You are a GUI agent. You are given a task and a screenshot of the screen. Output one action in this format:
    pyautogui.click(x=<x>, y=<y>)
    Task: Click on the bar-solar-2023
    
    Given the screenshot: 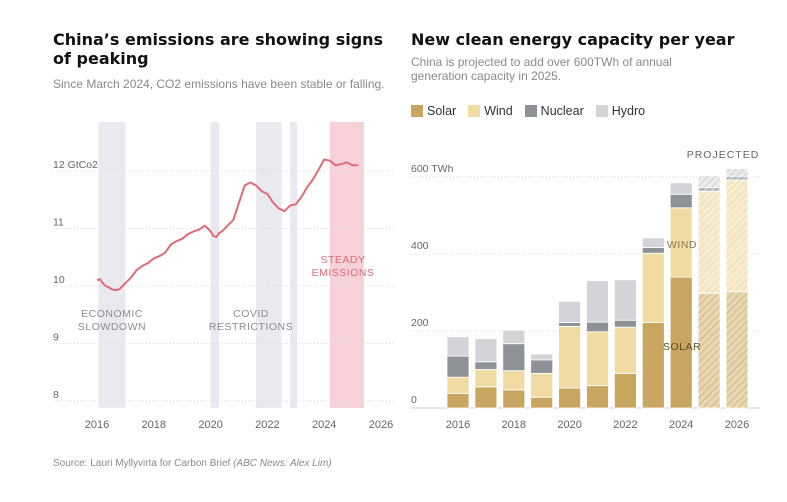 What is the action you would take?
    pyautogui.click(x=653, y=365)
    